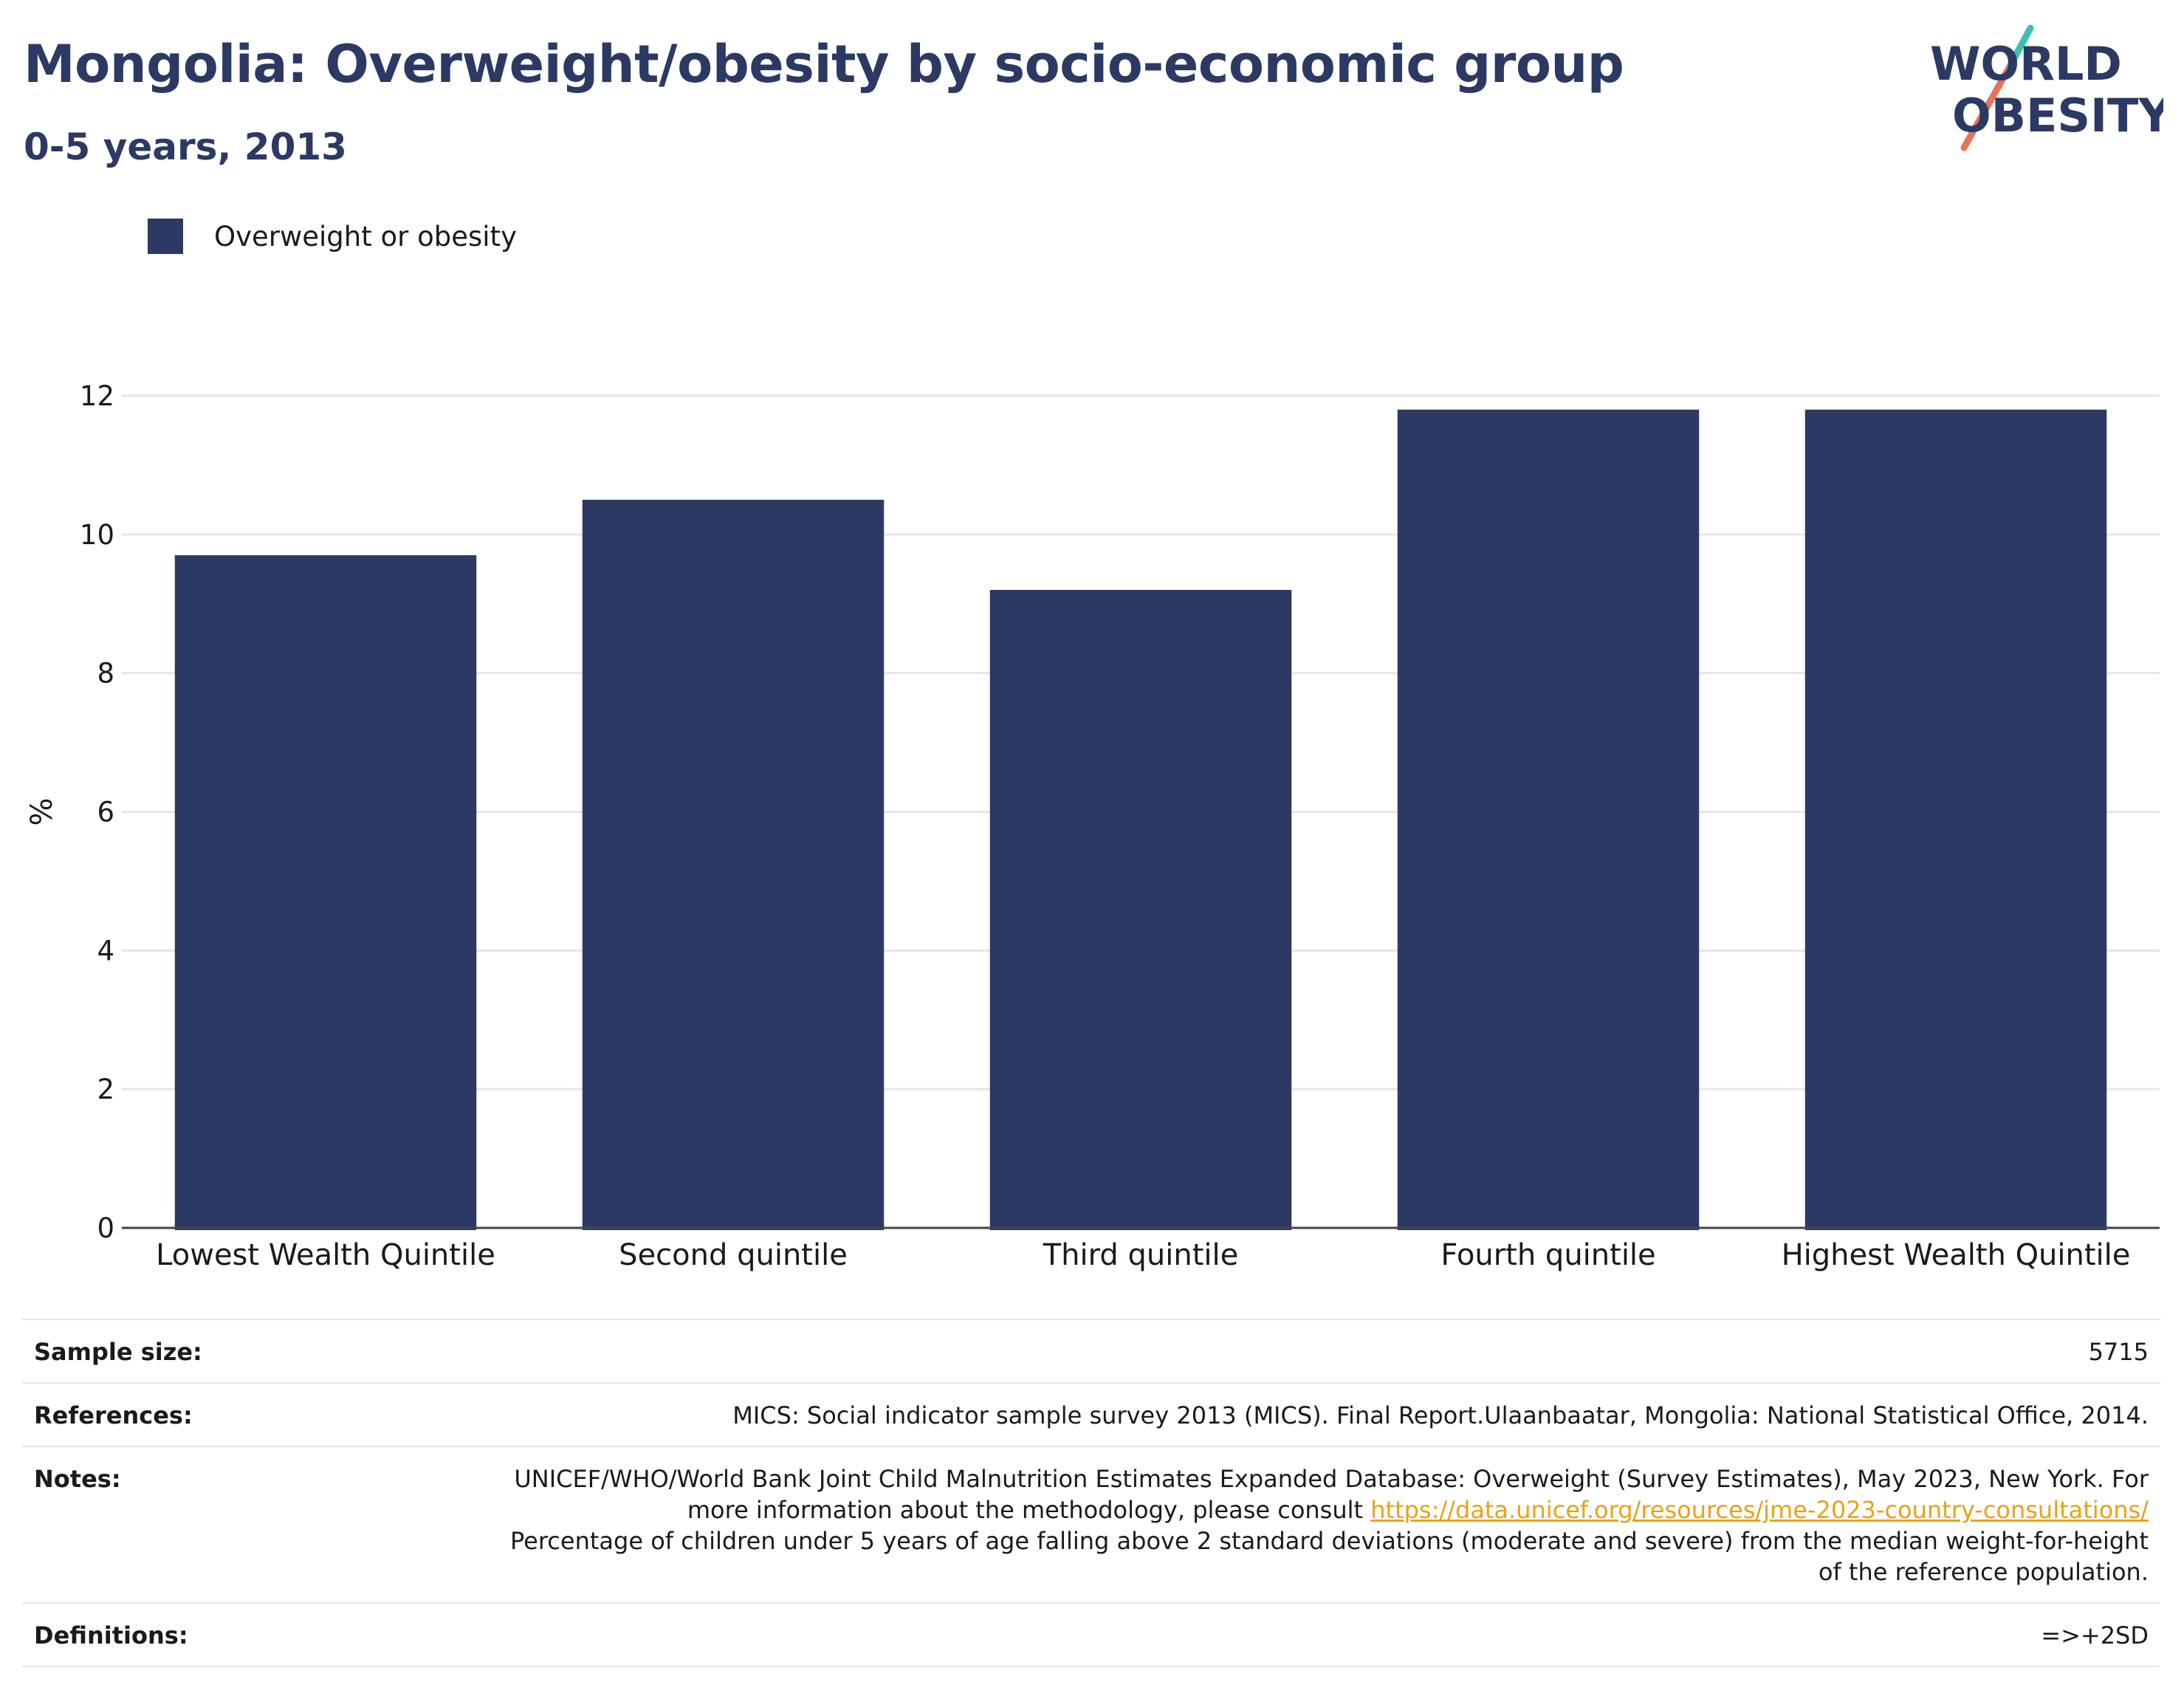  What do you see at coordinates (97, 535) in the screenshot?
I see `y-tick-label: 10` at bounding box center [97, 535].